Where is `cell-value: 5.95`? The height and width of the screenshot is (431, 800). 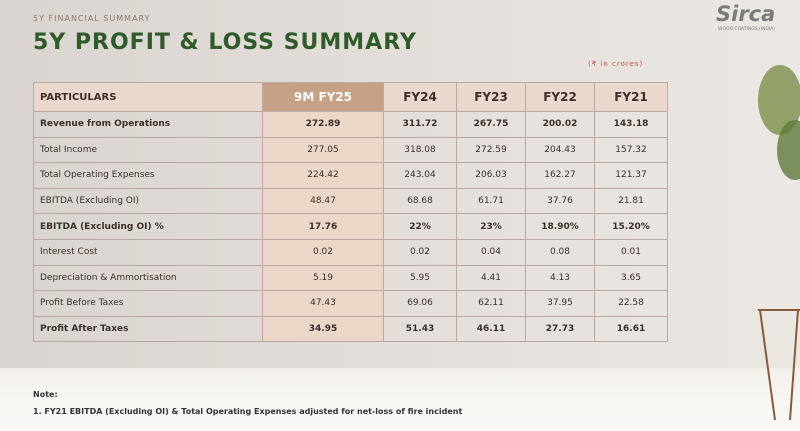
cell-value: 5.95 is located at coordinates (420, 278).